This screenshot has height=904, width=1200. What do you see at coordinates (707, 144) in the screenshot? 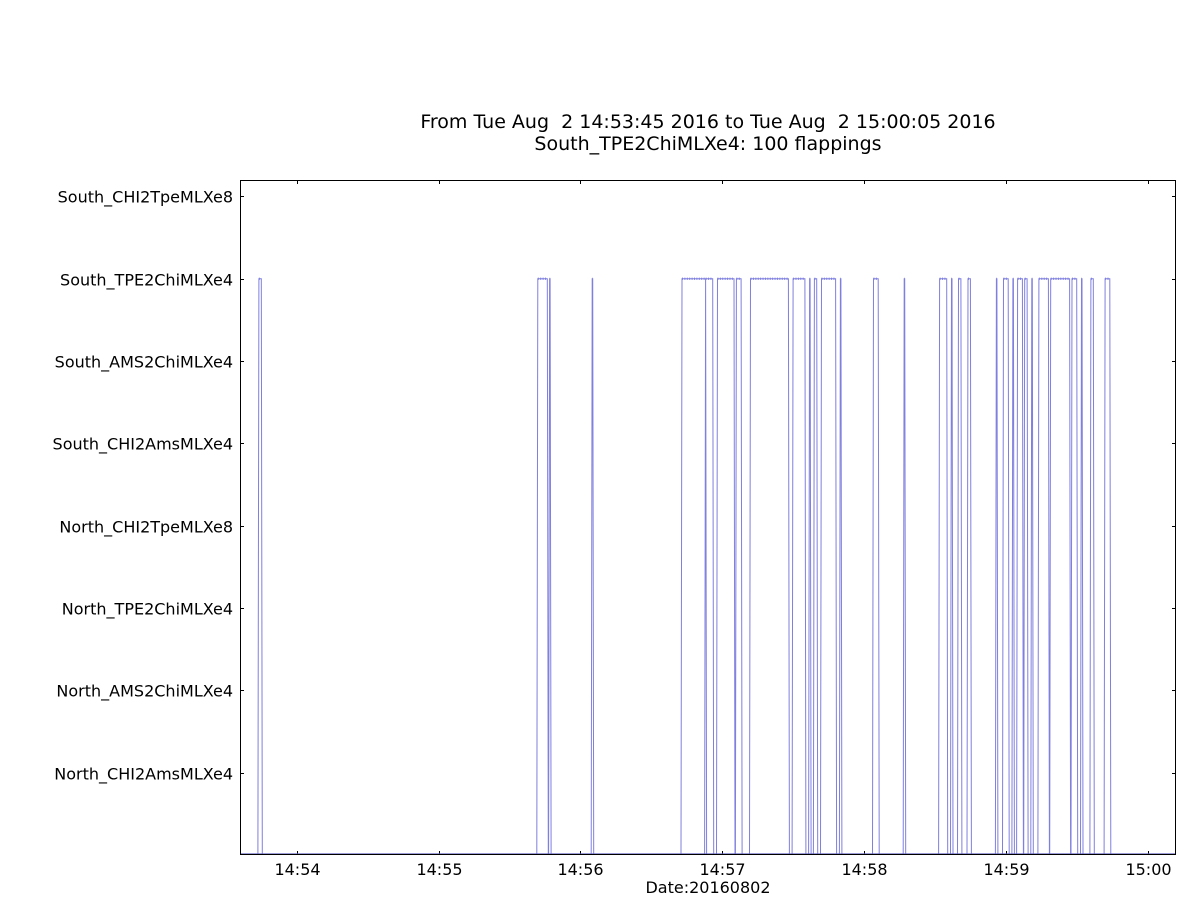
I see `chart-subtitle: South_TPE2ChiMLXe4: 100 flappings` at bounding box center [707, 144].